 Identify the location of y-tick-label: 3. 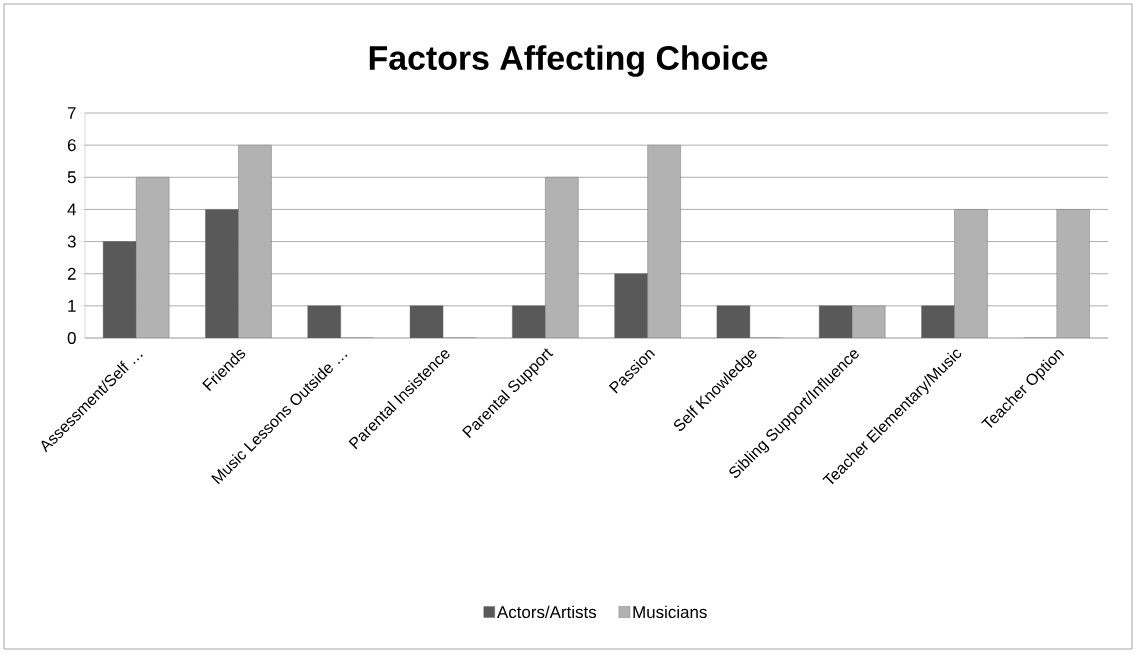
(71, 241).